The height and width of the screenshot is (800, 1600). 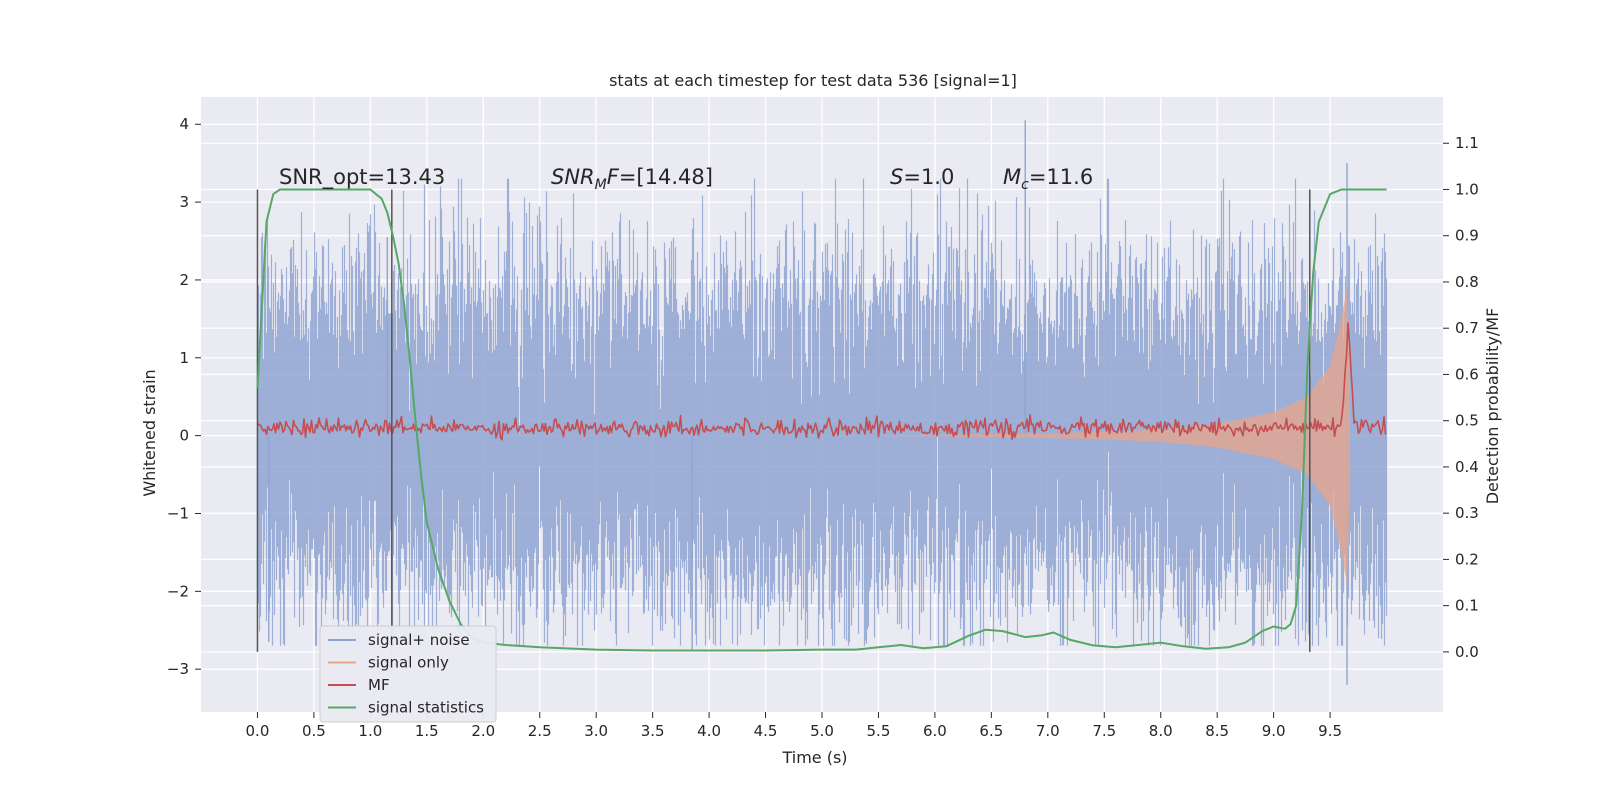 I want to click on x-tick-label-11: 5.5, so click(x=879, y=731).